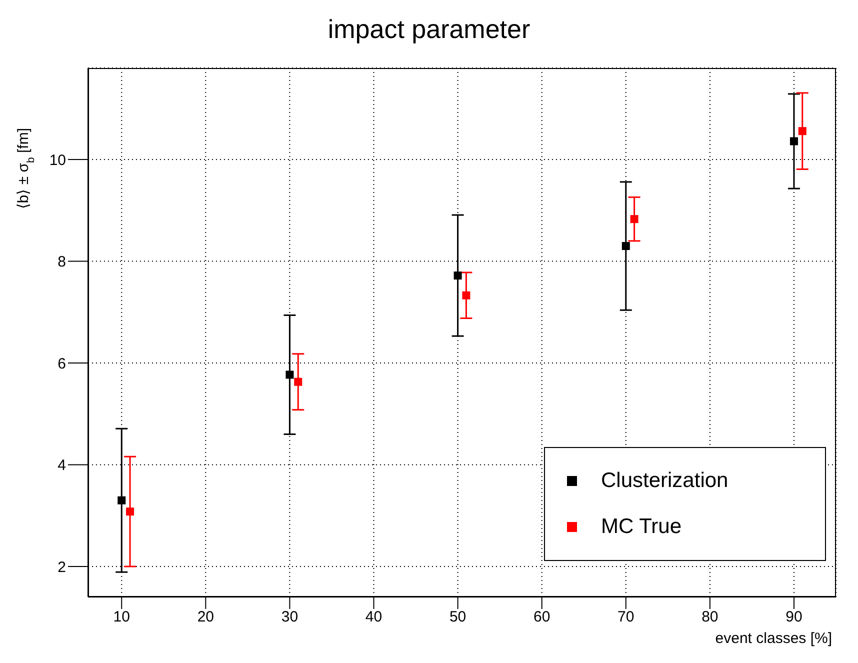 The image size is (858, 663). Describe the element at coordinates (62, 262) in the screenshot. I see `y-tick-label: 8` at that location.